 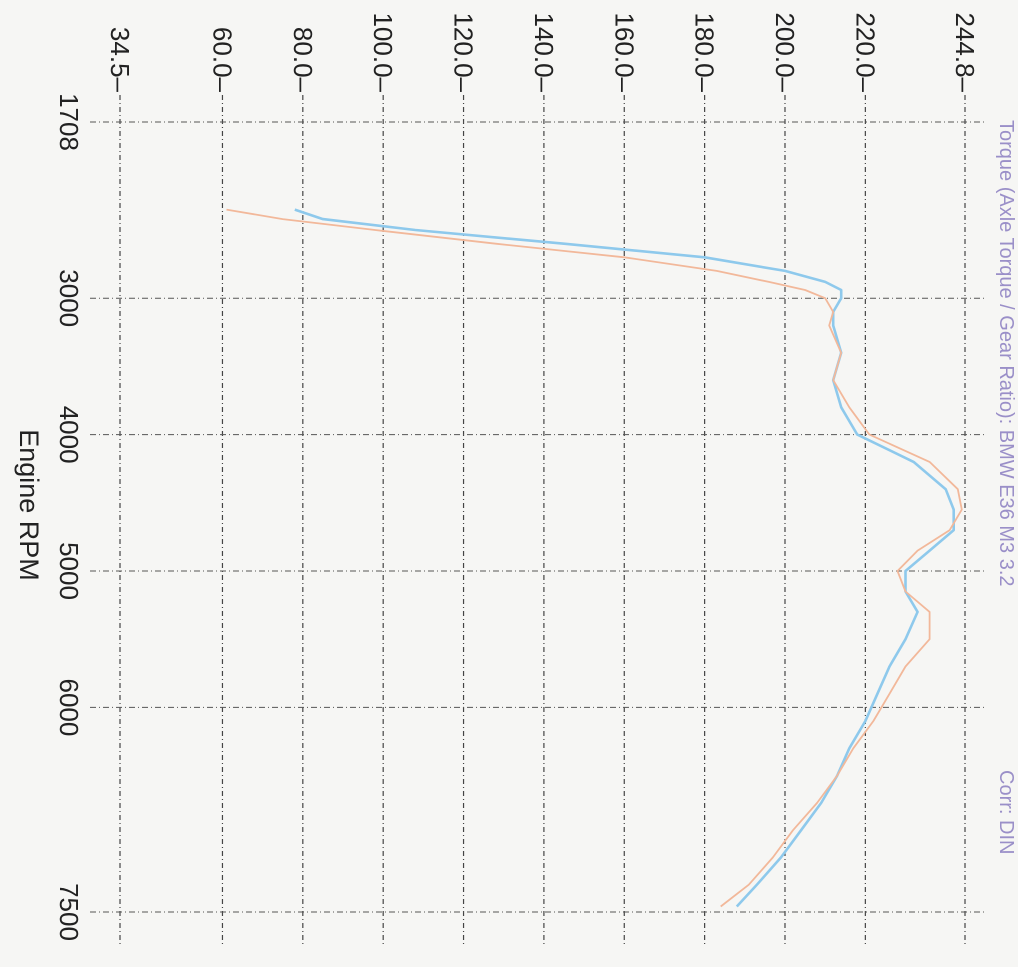 What do you see at coordinates (69, 517) in the screenshot?
I see `x-tick-labels: 1708 3000 4000 5000 6000 7500` at bounding box center [69, 517].